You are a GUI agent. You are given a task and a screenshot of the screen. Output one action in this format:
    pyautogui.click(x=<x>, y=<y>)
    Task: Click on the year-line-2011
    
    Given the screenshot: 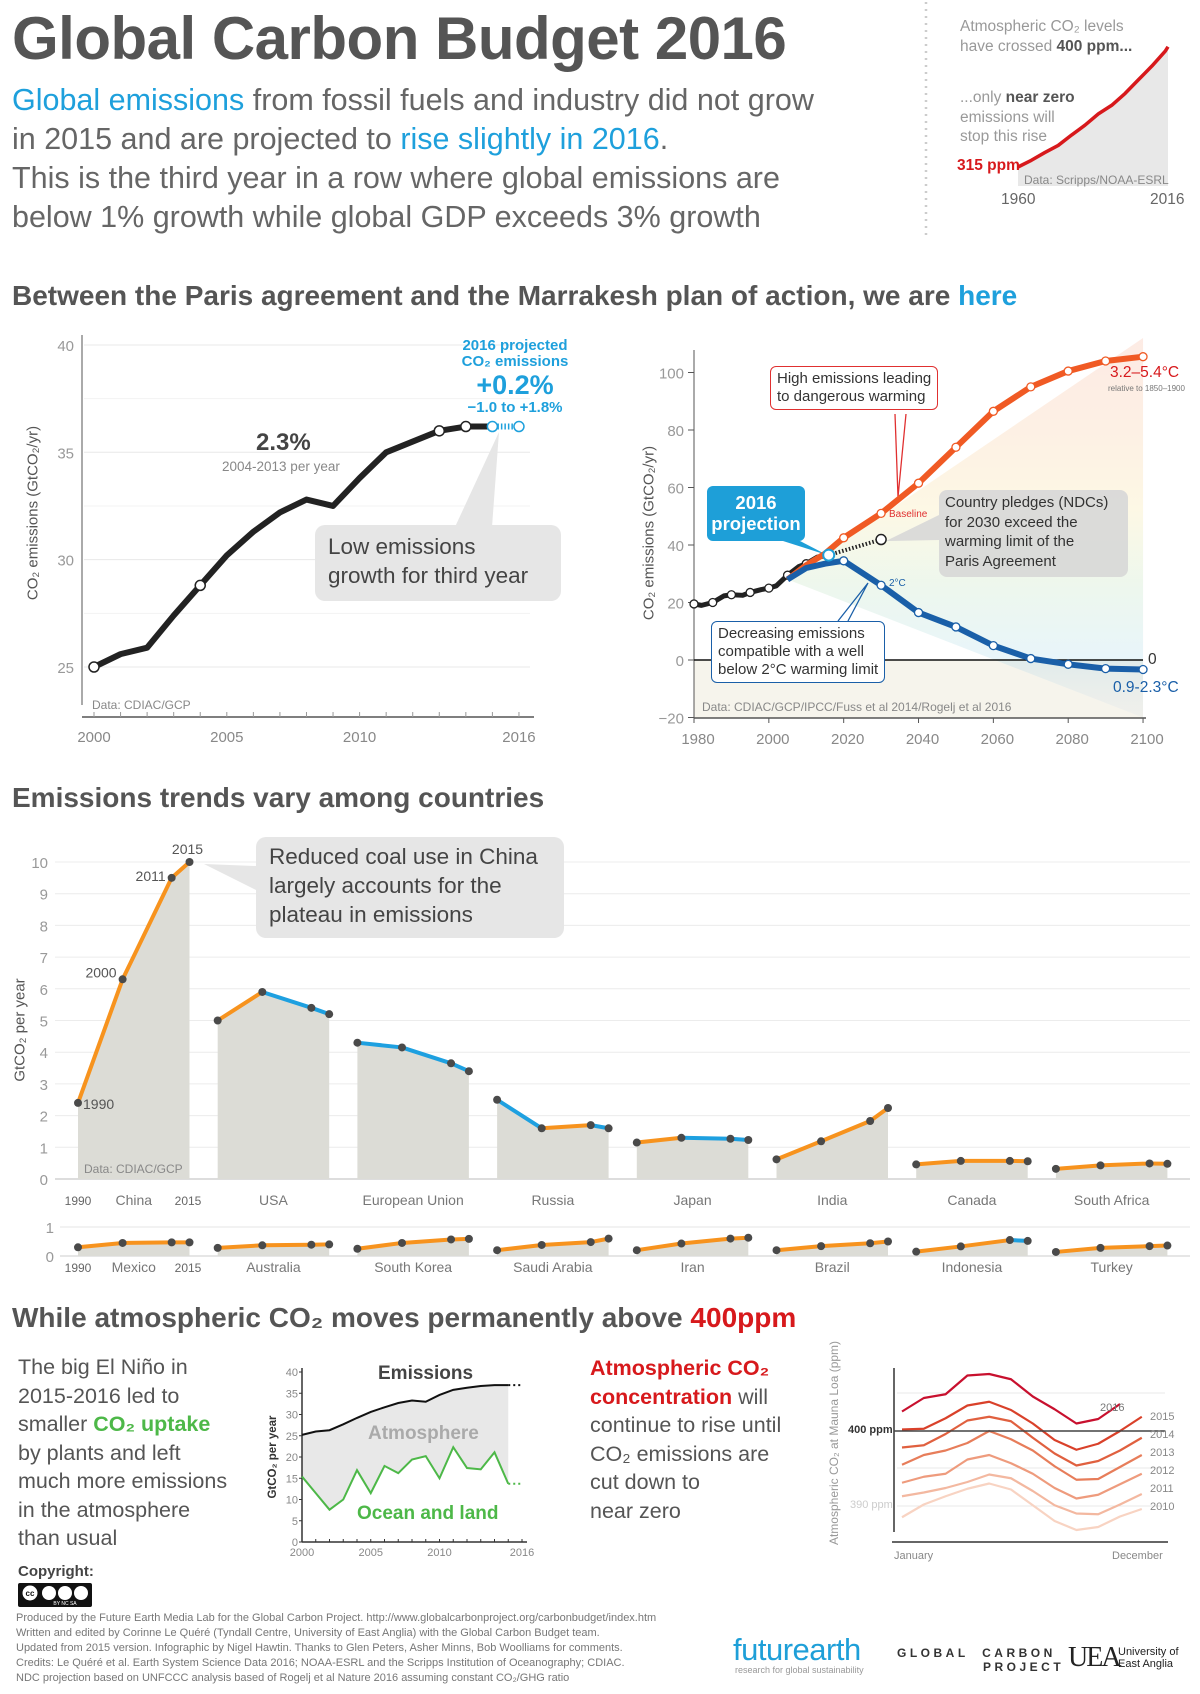 What is the action you would take?
    pyautogui.click(x=1022, y=1494)
    